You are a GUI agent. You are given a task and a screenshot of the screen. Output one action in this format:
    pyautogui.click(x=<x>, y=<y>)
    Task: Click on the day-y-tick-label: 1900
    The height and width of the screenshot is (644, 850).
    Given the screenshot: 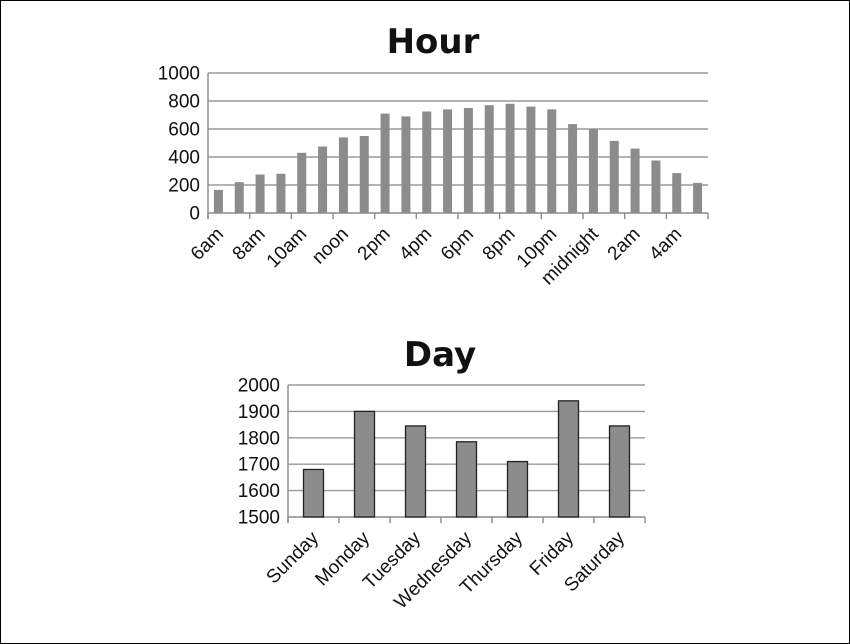 What is the action you would take?
    pyautogui.click(x=259, y=412)
    